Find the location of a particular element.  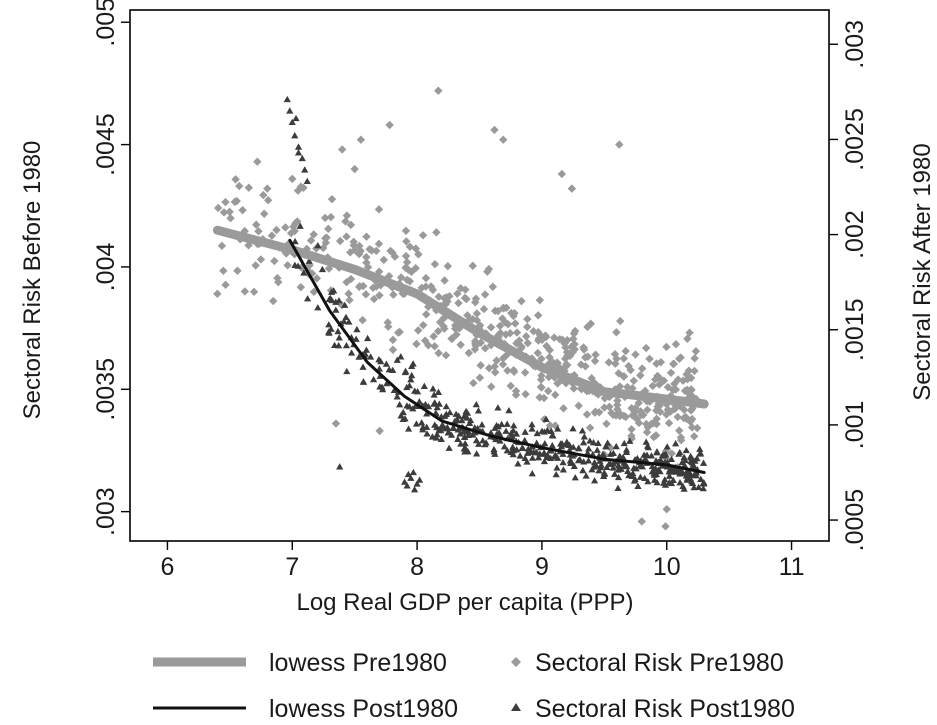

right-y-tick-label: .0005 is located at coordinates (855, 520).